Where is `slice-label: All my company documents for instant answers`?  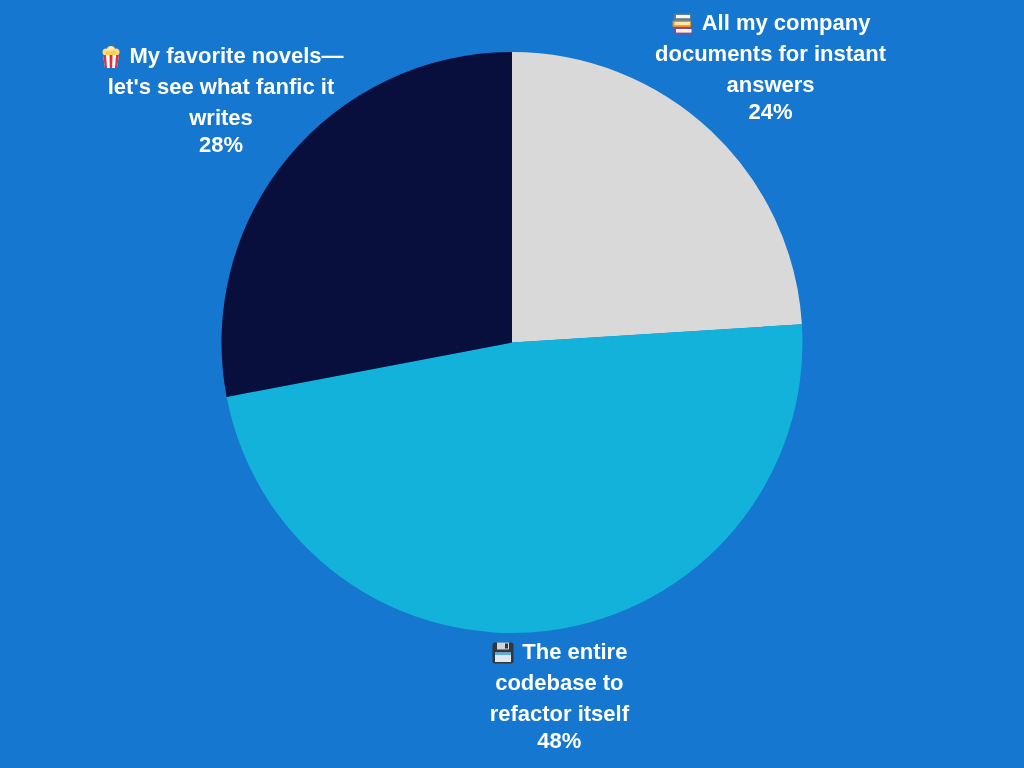 slice-label: All my company documents for instant answers is located at coordinates (771, 53).